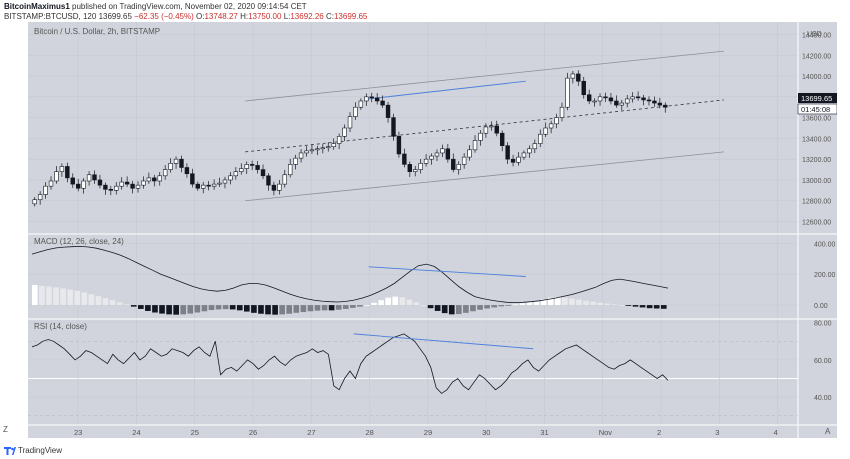  What do you see at coordinates (329, 16) in the screenshot?
I see `close-label: C:` at bounding box center [329, 16].